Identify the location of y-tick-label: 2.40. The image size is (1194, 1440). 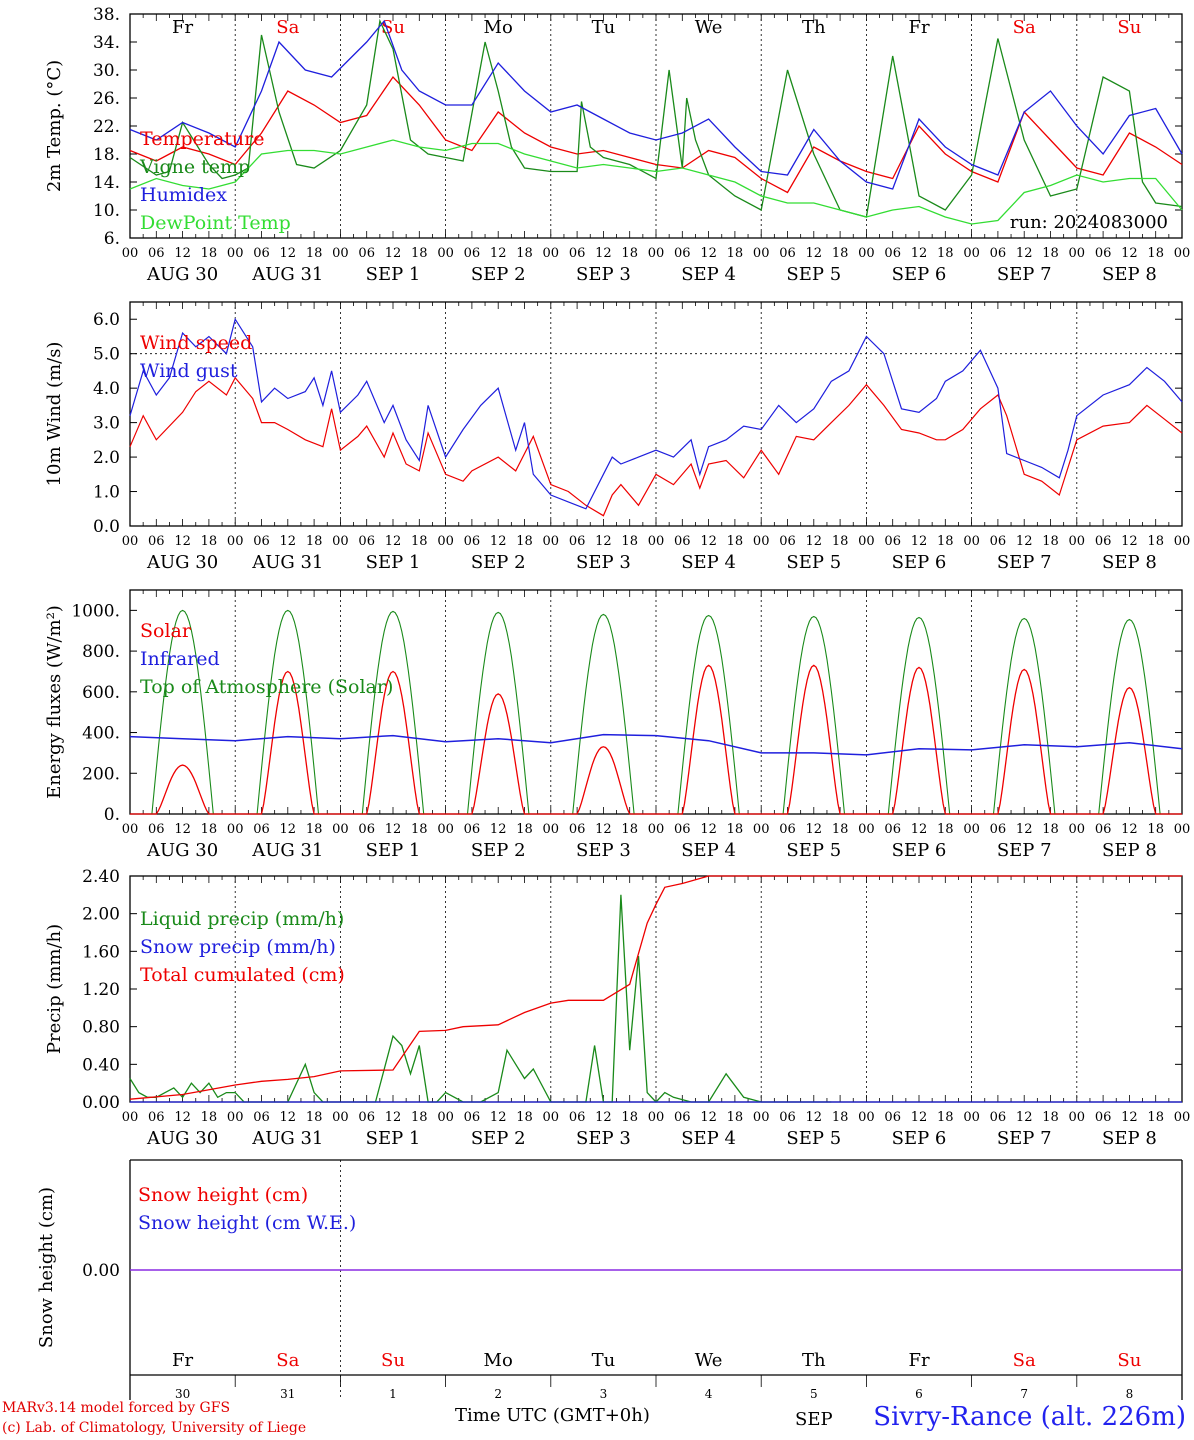
(101, 877).